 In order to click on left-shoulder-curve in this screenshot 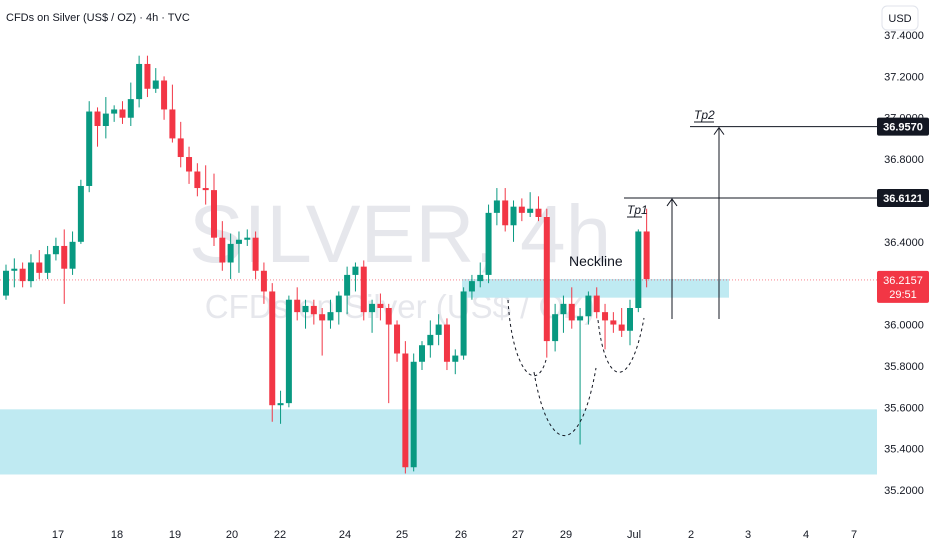, I will do `click(527, 338)`.